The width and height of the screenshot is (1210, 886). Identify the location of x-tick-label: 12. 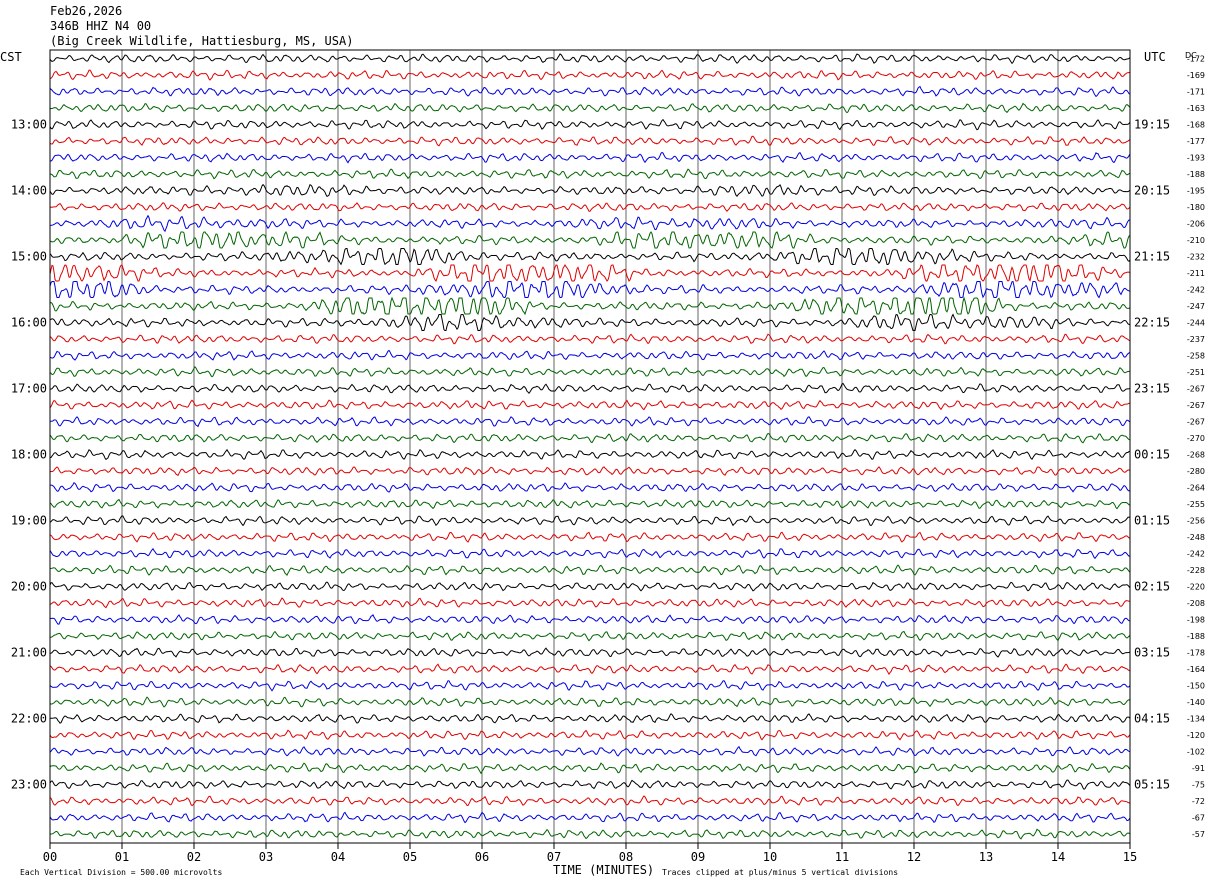
(914, 857).